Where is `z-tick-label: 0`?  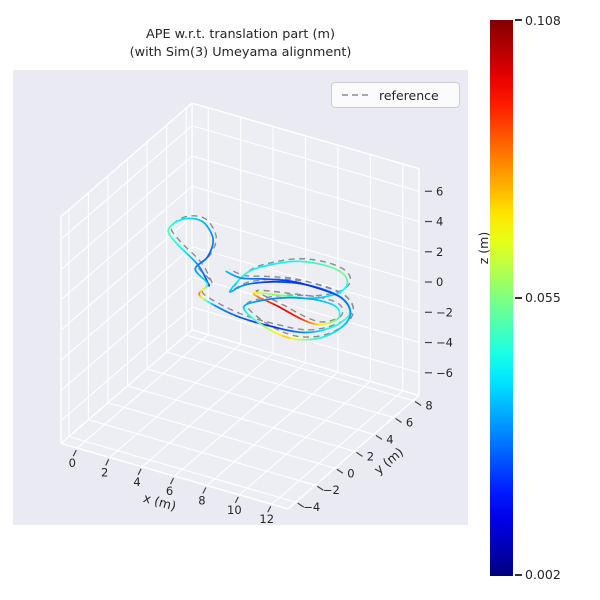
z-tick-label: 0 is located at coordinates (439, 282).